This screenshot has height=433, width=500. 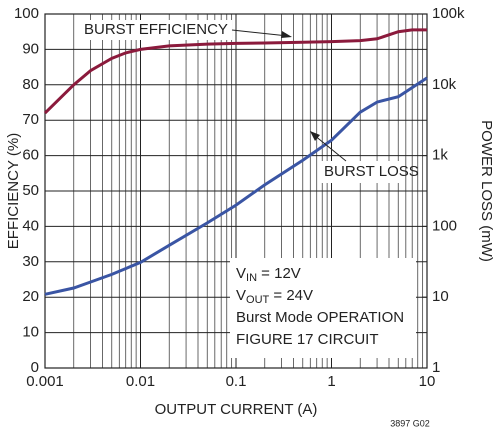 I want to click on y-tick-label: 40, so click(x=30, y=225).